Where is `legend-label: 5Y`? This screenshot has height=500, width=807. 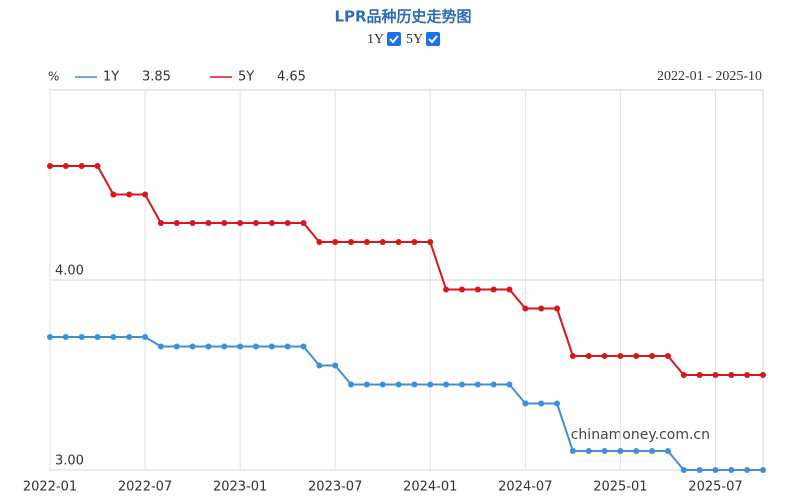
legend-label: 5Y is located at coordinates (246, 77).